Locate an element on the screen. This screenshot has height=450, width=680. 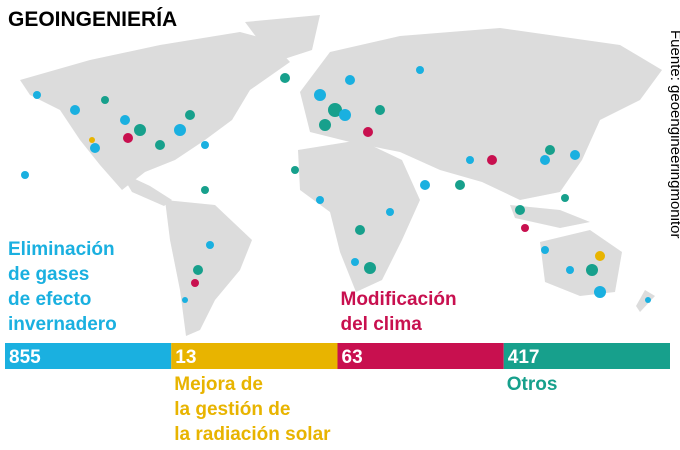
source: Fuente: geoengineeringmonitor is located at coordinates (673, 134).